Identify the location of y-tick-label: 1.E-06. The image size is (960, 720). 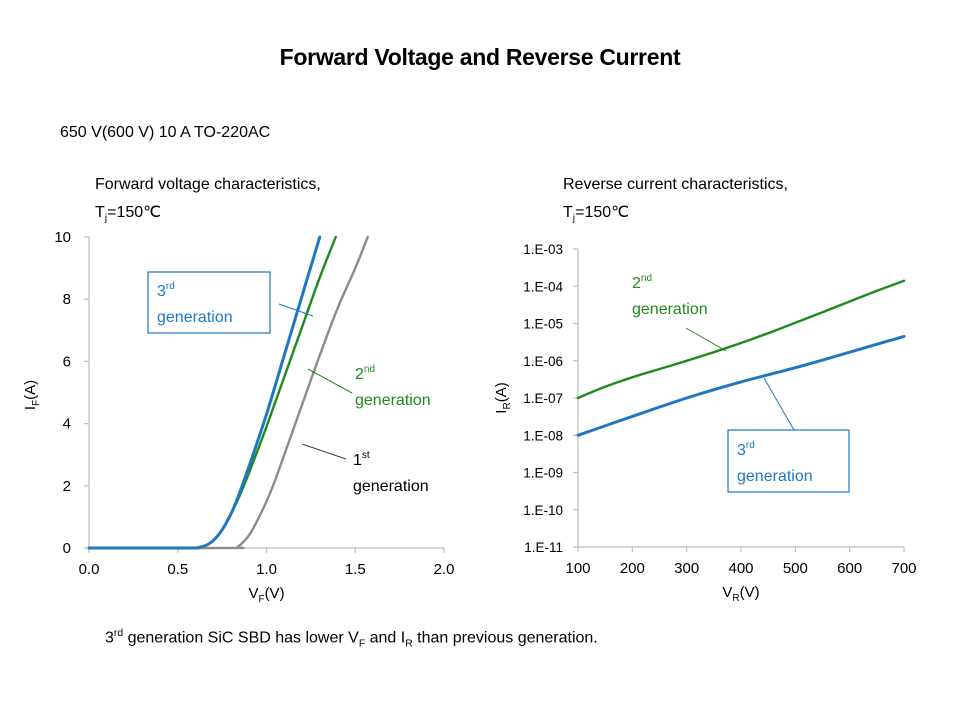
(543, 361).